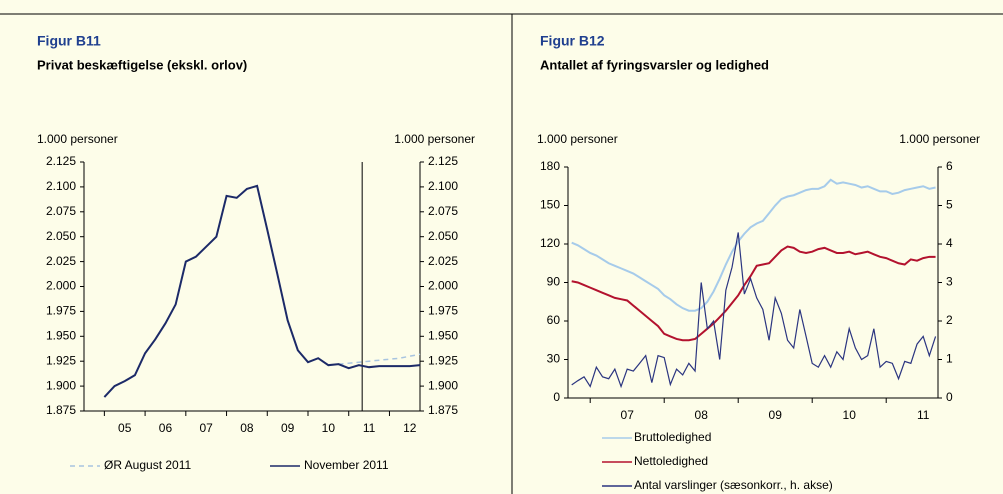  What do you see at coordinates (61, 335) in the screenshot?
I see `y-tick-label: 1.950` at bounding box center [61, 335].